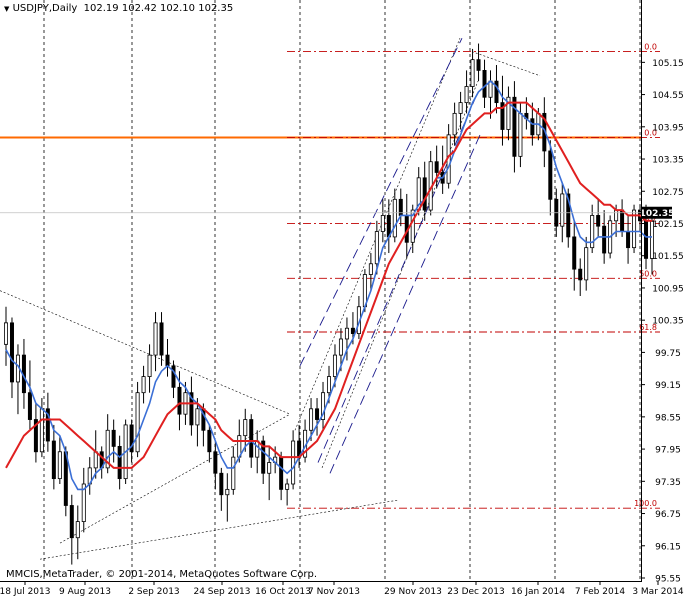 This screenshot has height=604, width=700. Describe the element at coordinates (668, 386) in the screenshot. I see `price-tick-label: 99.15` at that location.